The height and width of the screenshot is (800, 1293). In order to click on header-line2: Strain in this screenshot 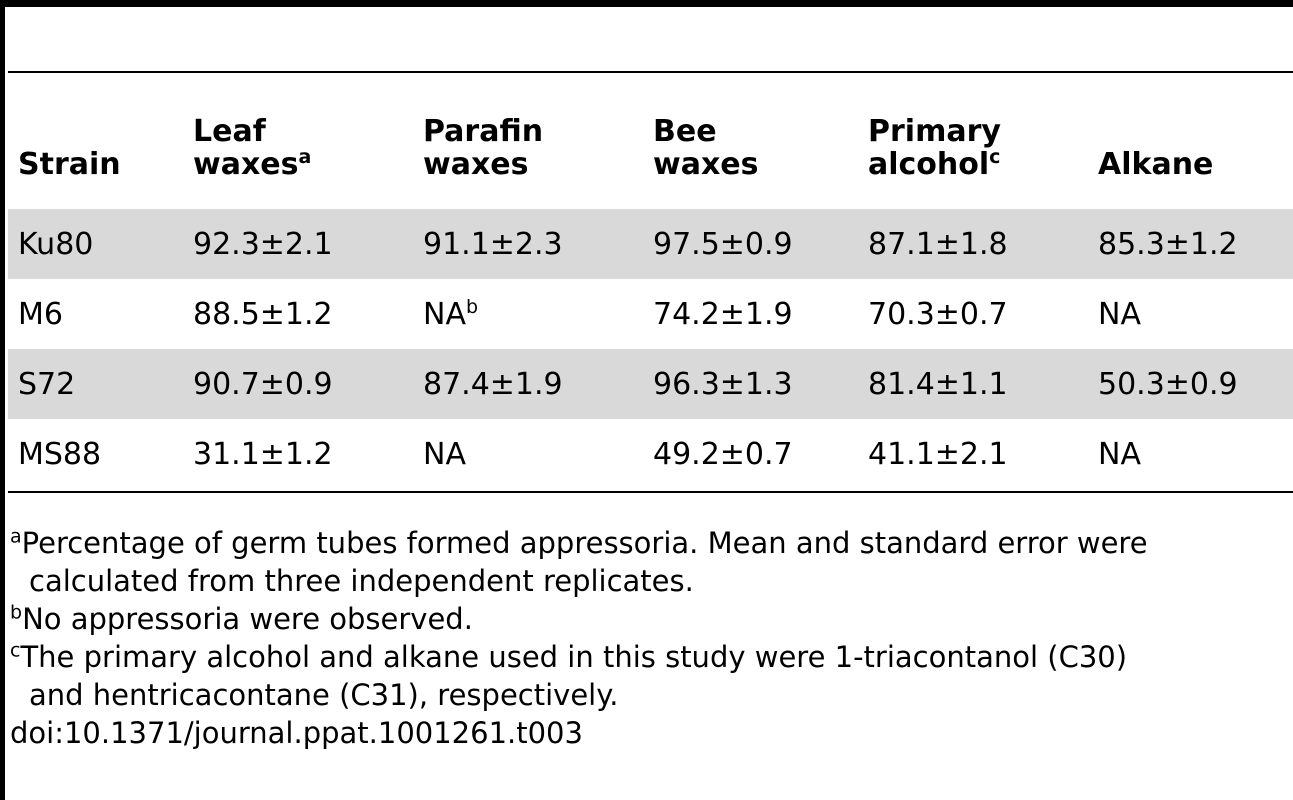, I will do `click(69, 164)`.